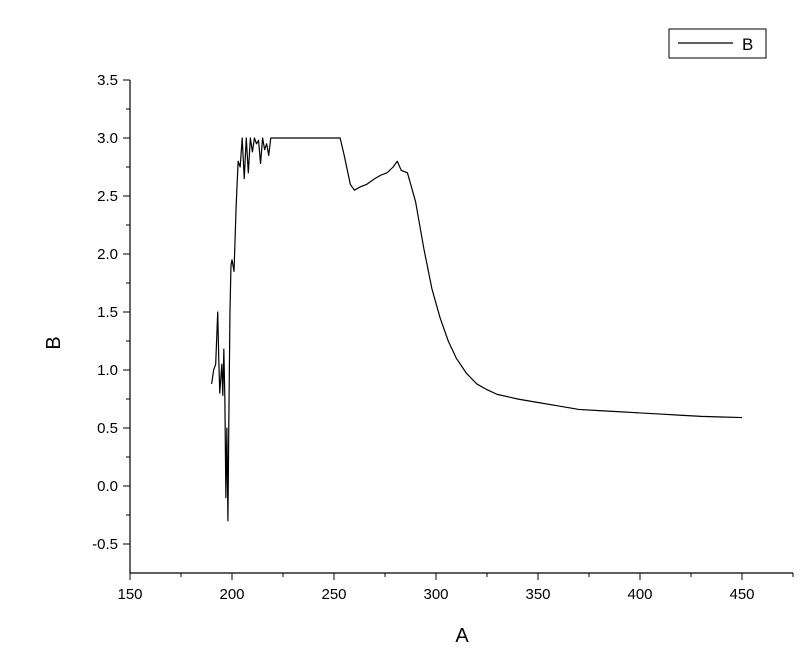  Describe the element at coordinates (105, 544) in the screenshot. I see `y-tick-label: -0.5` at that location.